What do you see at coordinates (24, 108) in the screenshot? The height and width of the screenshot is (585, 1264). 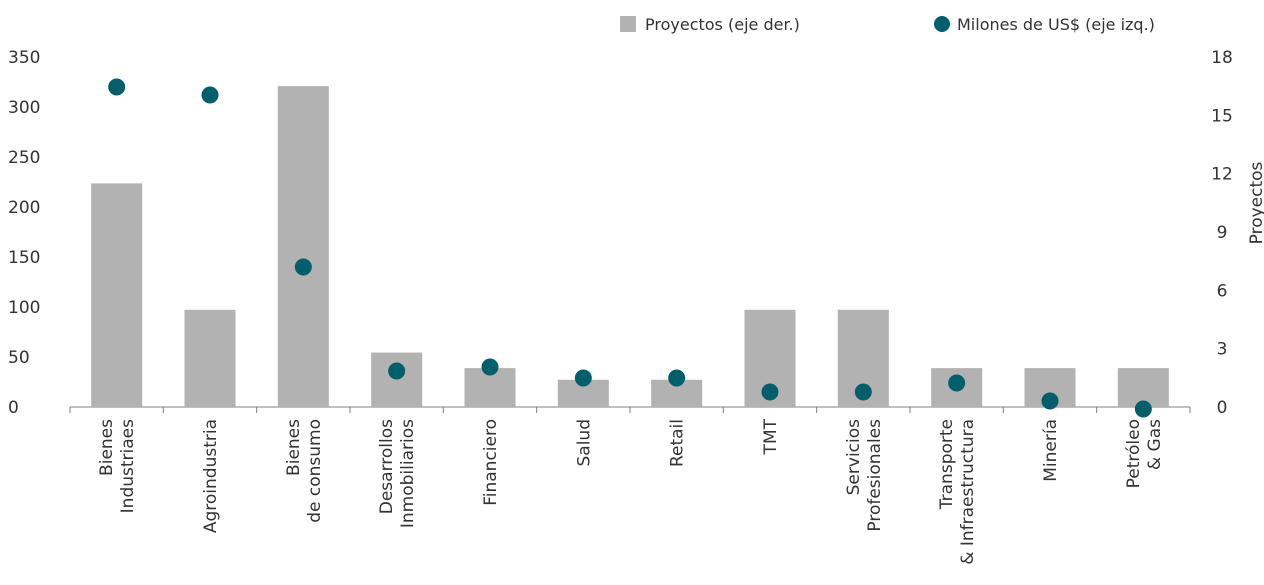 I see `left-tick-label: 300` at bounding box center [24, 108].